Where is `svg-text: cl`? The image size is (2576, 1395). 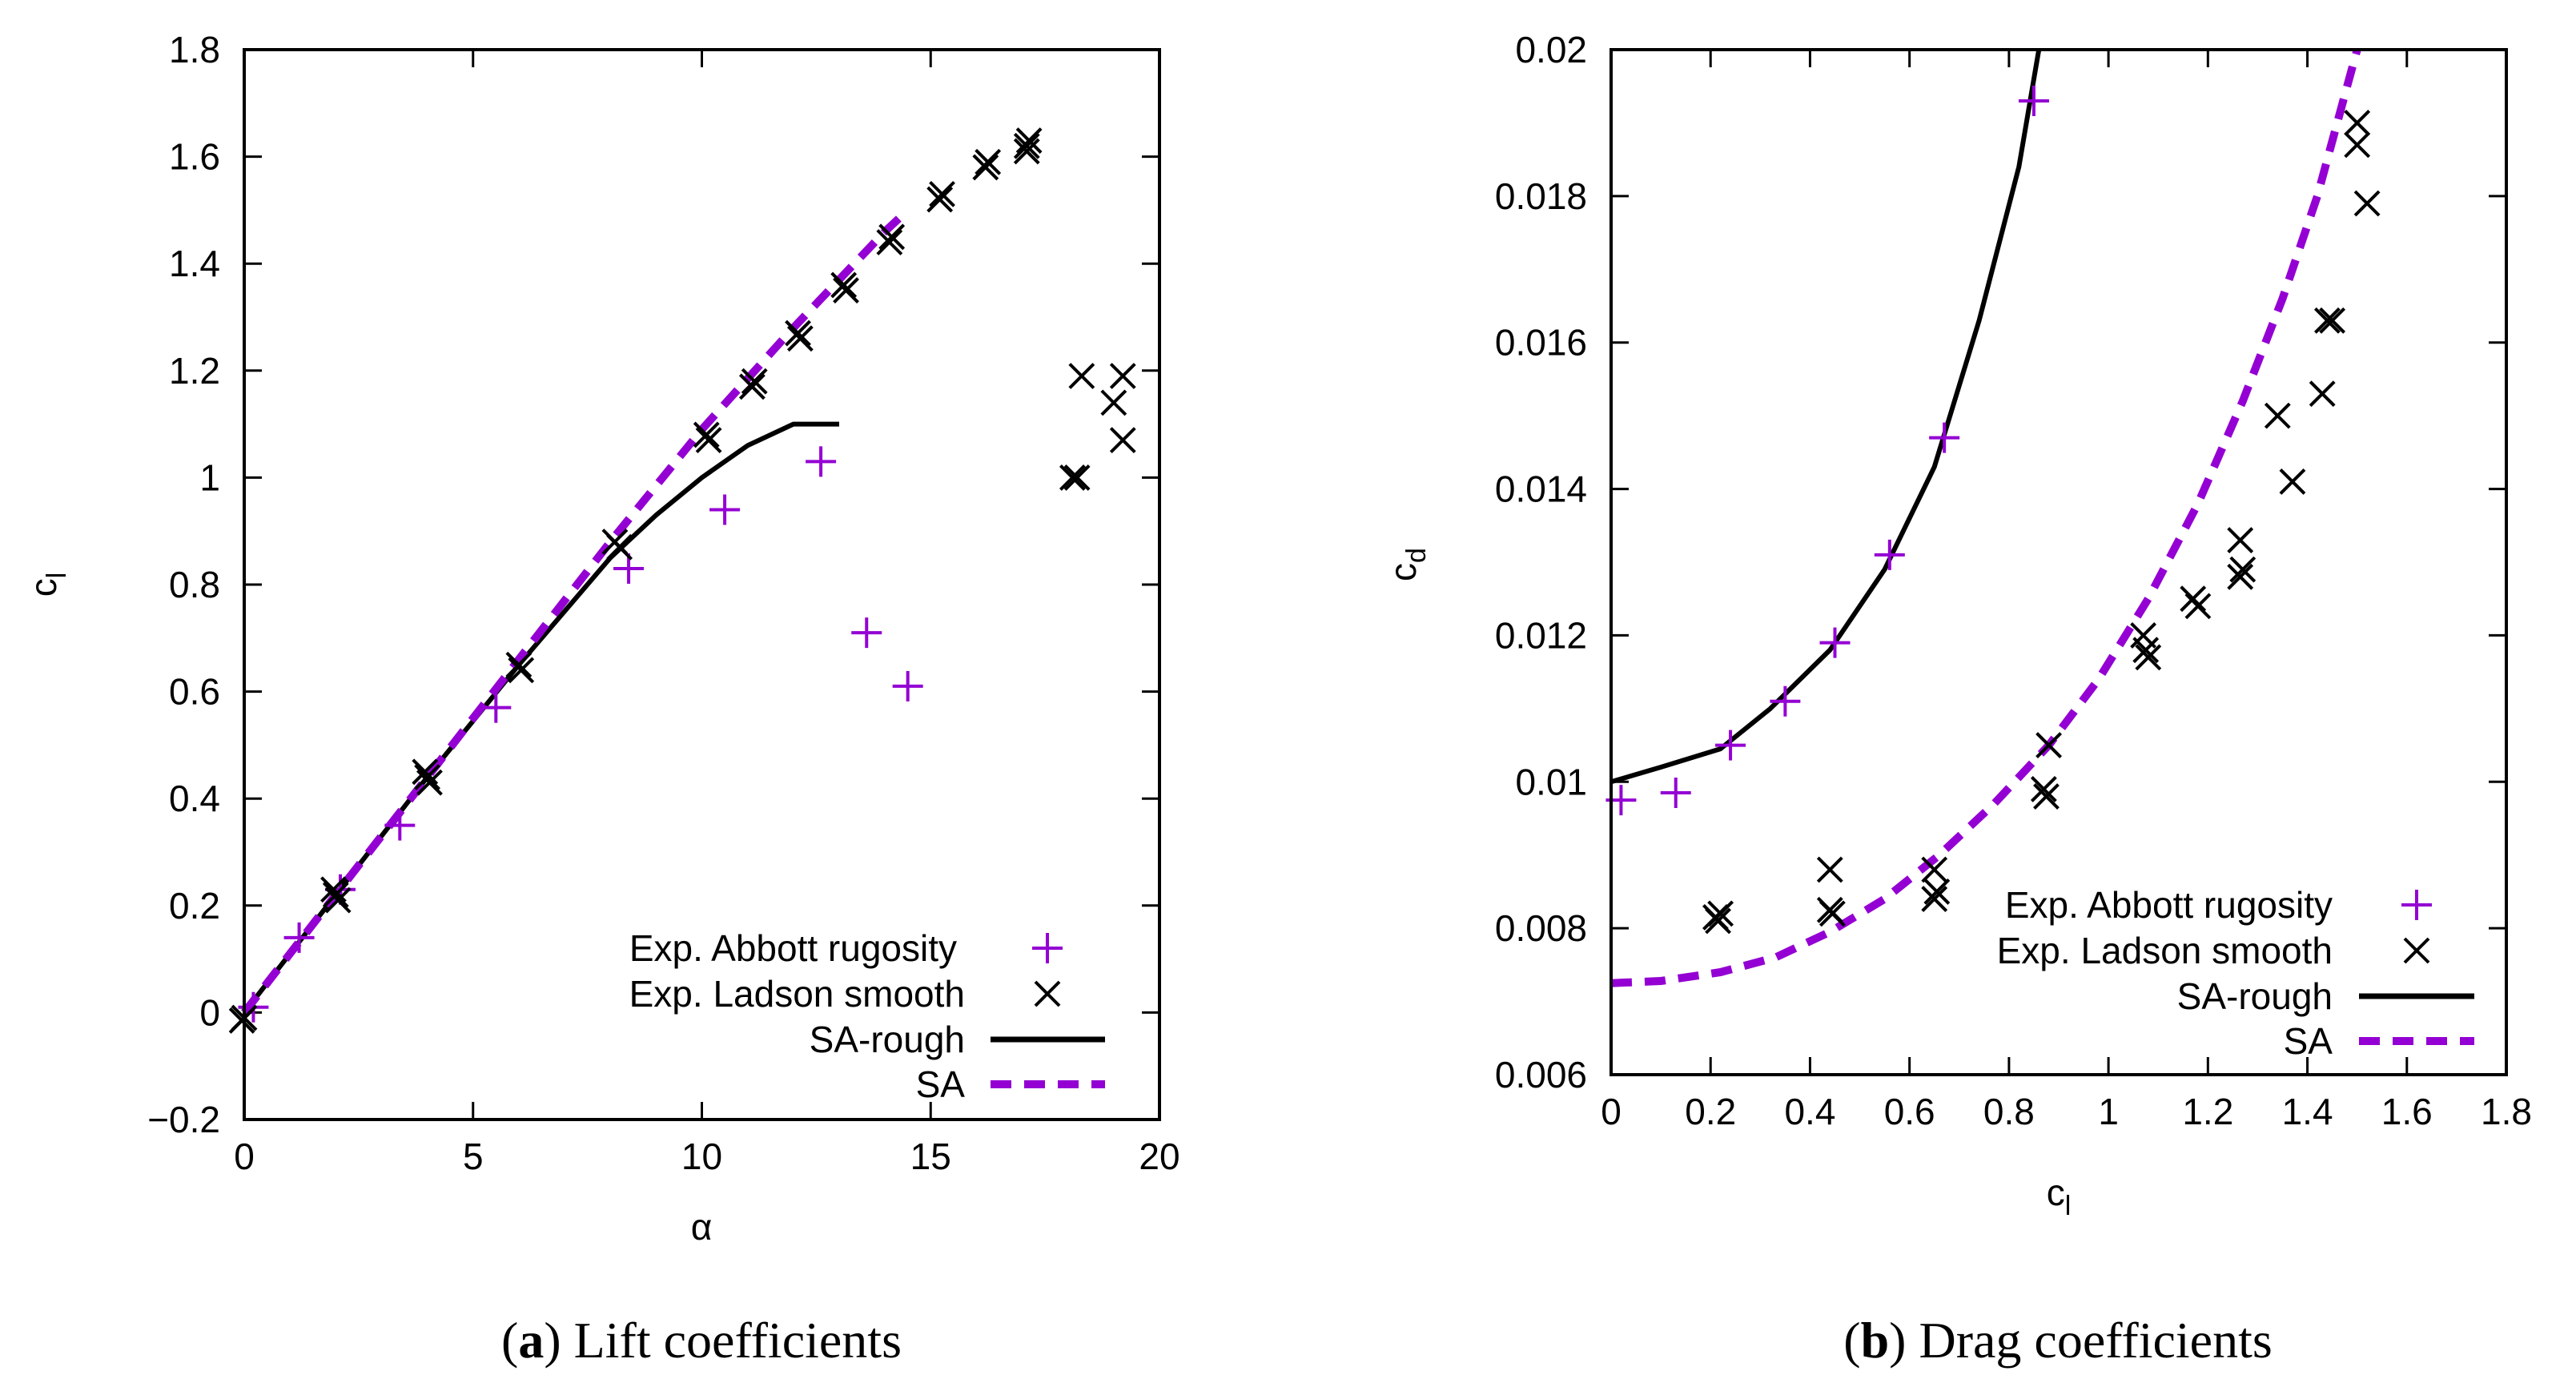 svg-text: cl is located at coordinates (47, 585).